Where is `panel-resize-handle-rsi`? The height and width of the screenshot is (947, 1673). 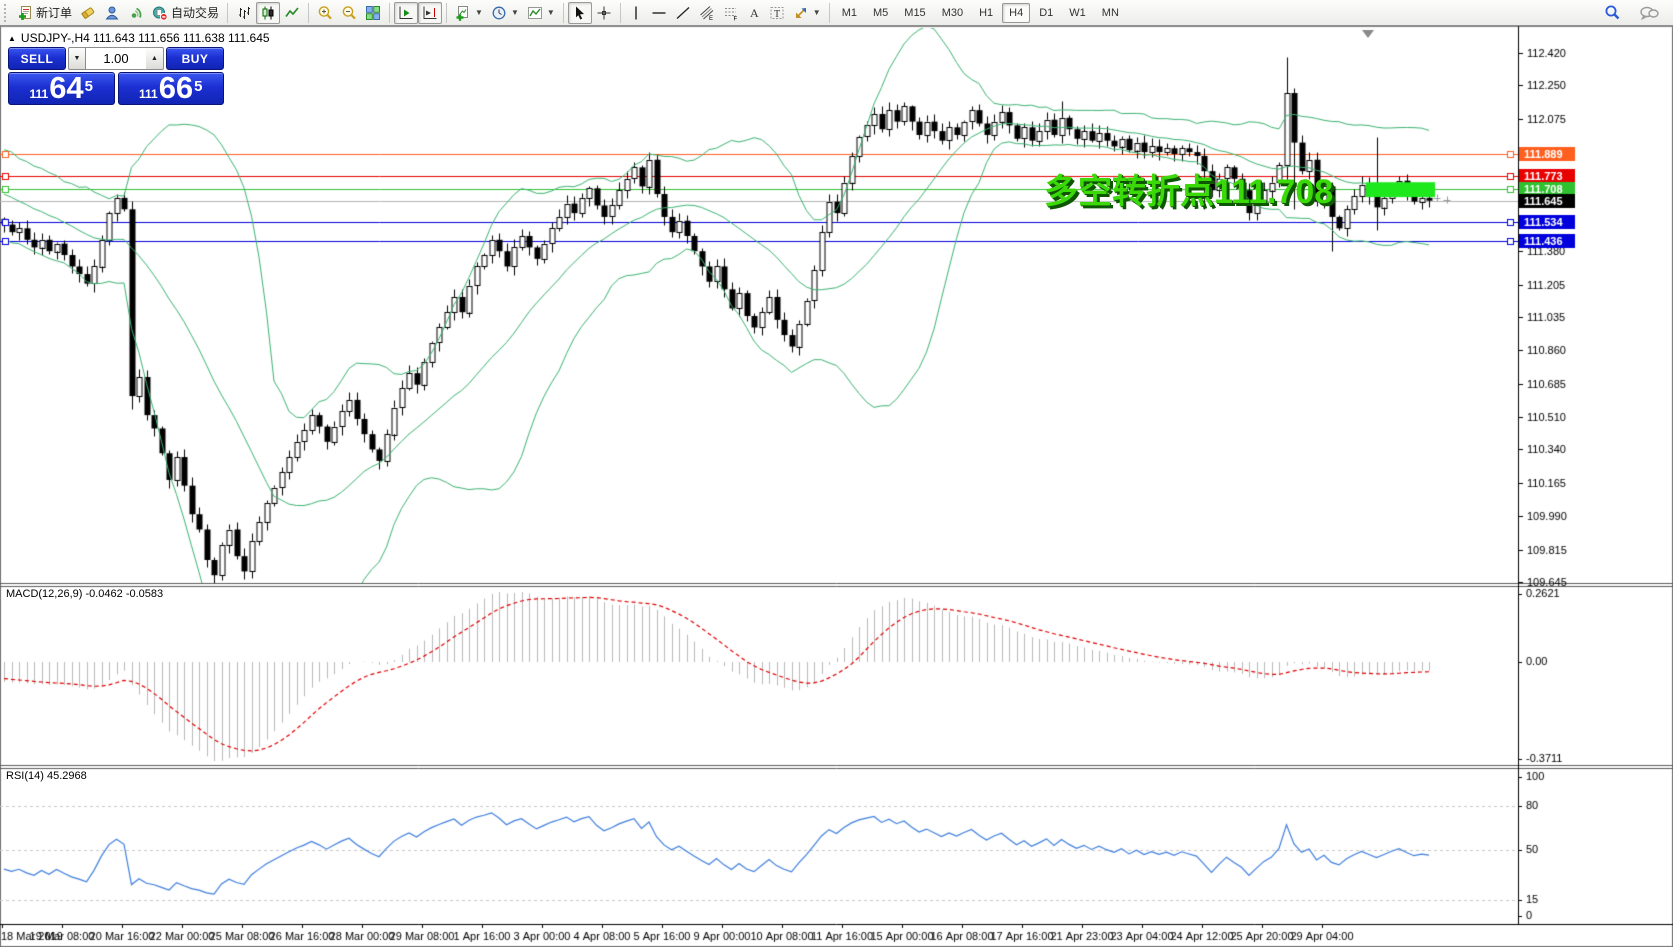 panel-resize-handle-rsi is located at coordinates (759, 765).